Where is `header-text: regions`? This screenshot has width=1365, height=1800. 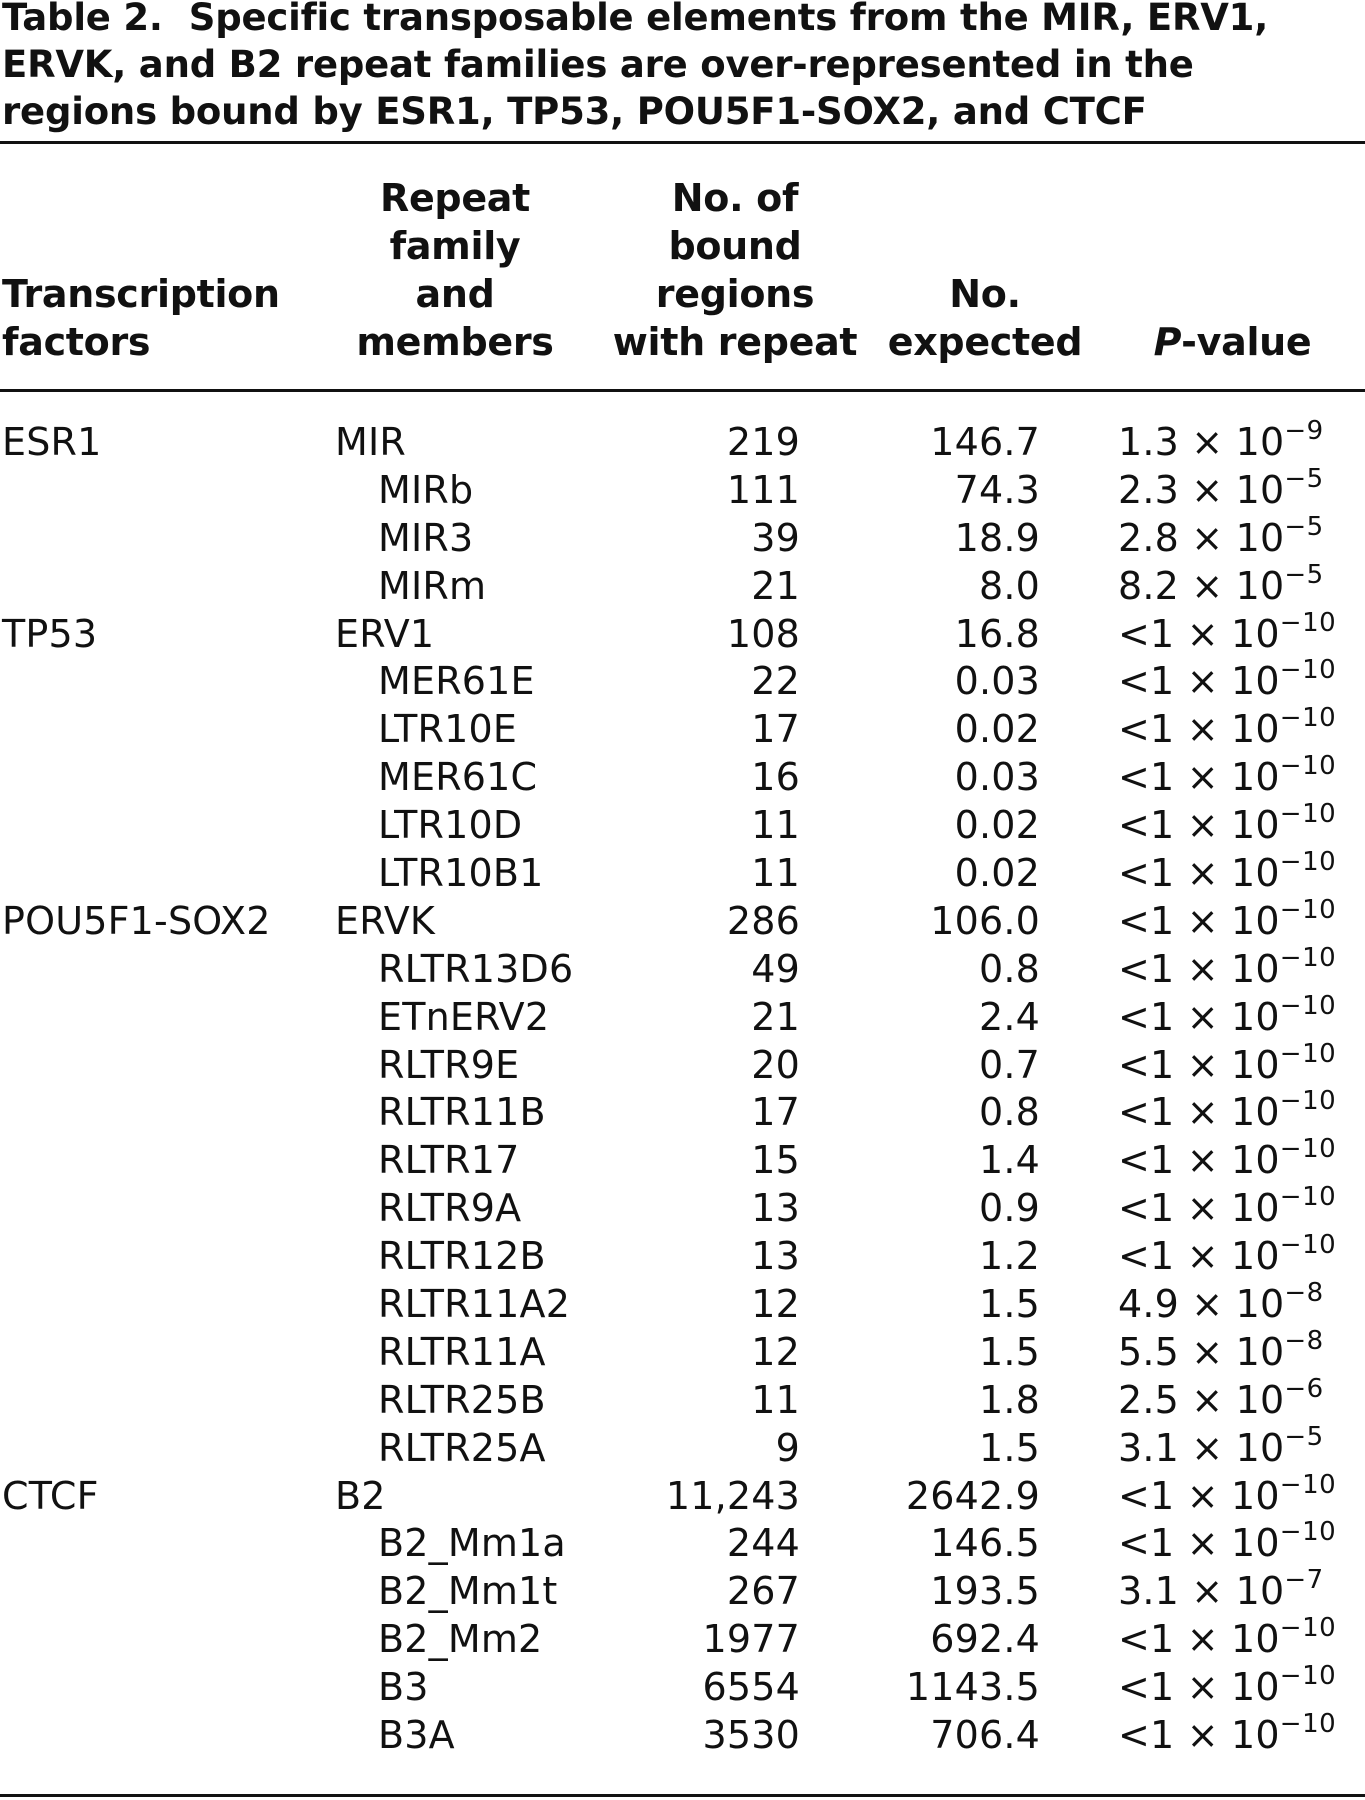 header-text: regions is located at coordinates (735, 294).